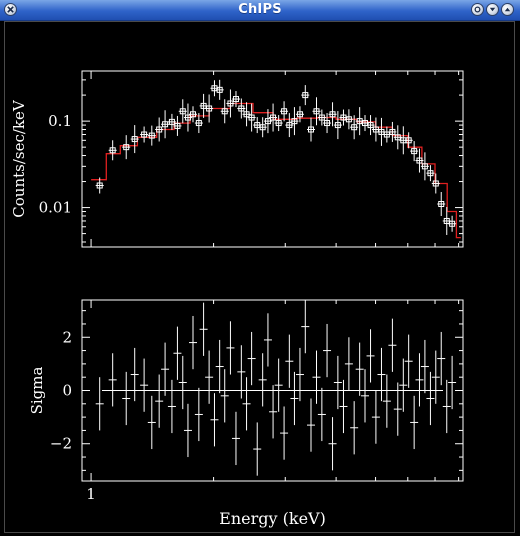  I want to click on minimize-icon, so click(492, 9).